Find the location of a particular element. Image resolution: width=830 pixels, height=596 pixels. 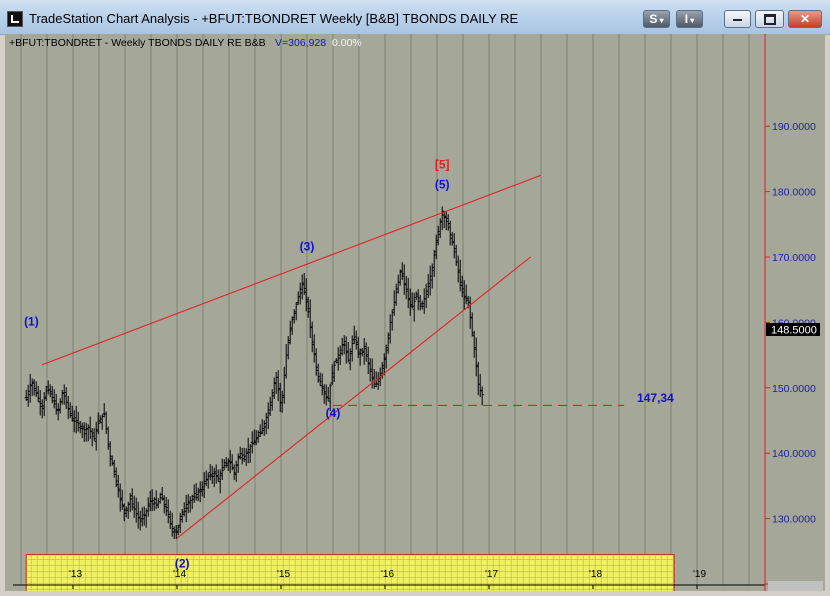

x-tick-label: '17 is located at coordinates (491, 574).